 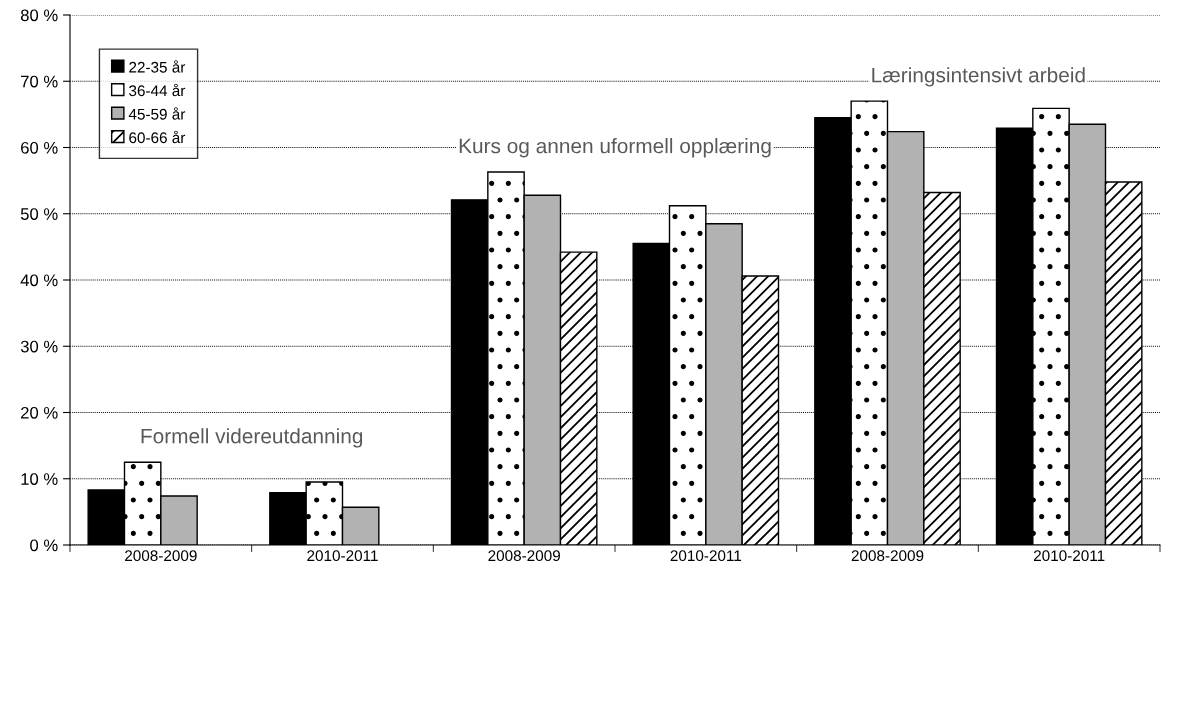 What do you see at coordinates (615, 148) in the screenshot?
I see `annotation: Kurs og annen uformell opplæring` at bounding box center [615, 148].